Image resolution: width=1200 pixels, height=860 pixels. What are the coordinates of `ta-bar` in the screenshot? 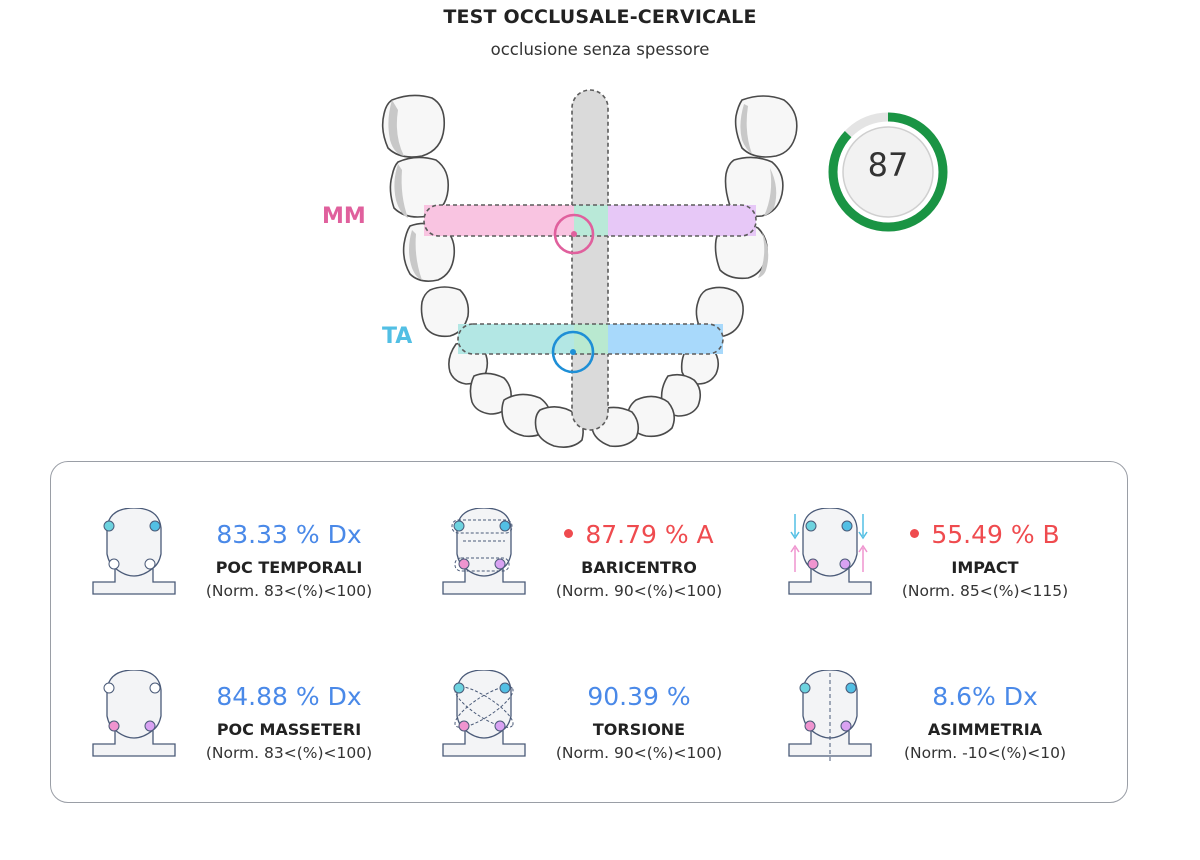 It's located at (590, 348).